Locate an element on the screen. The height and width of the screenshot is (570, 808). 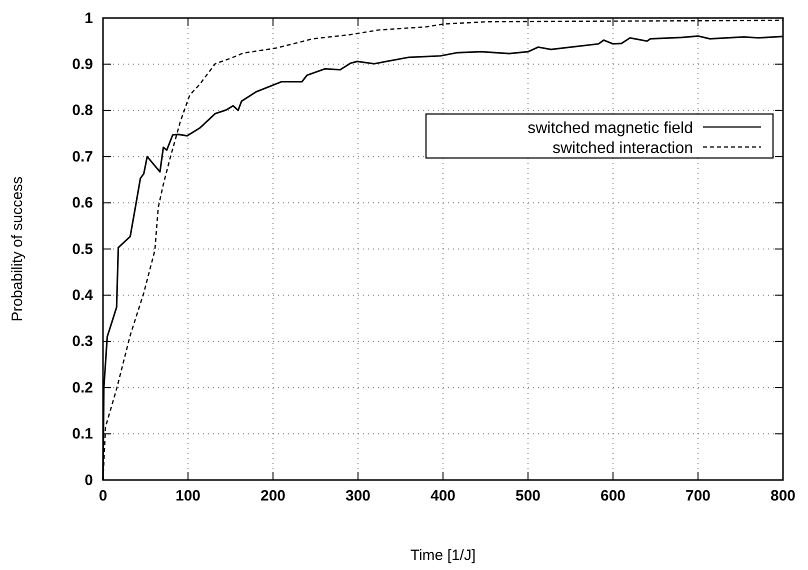
x-tick-label: 0 is located at coordinates (103, 496).